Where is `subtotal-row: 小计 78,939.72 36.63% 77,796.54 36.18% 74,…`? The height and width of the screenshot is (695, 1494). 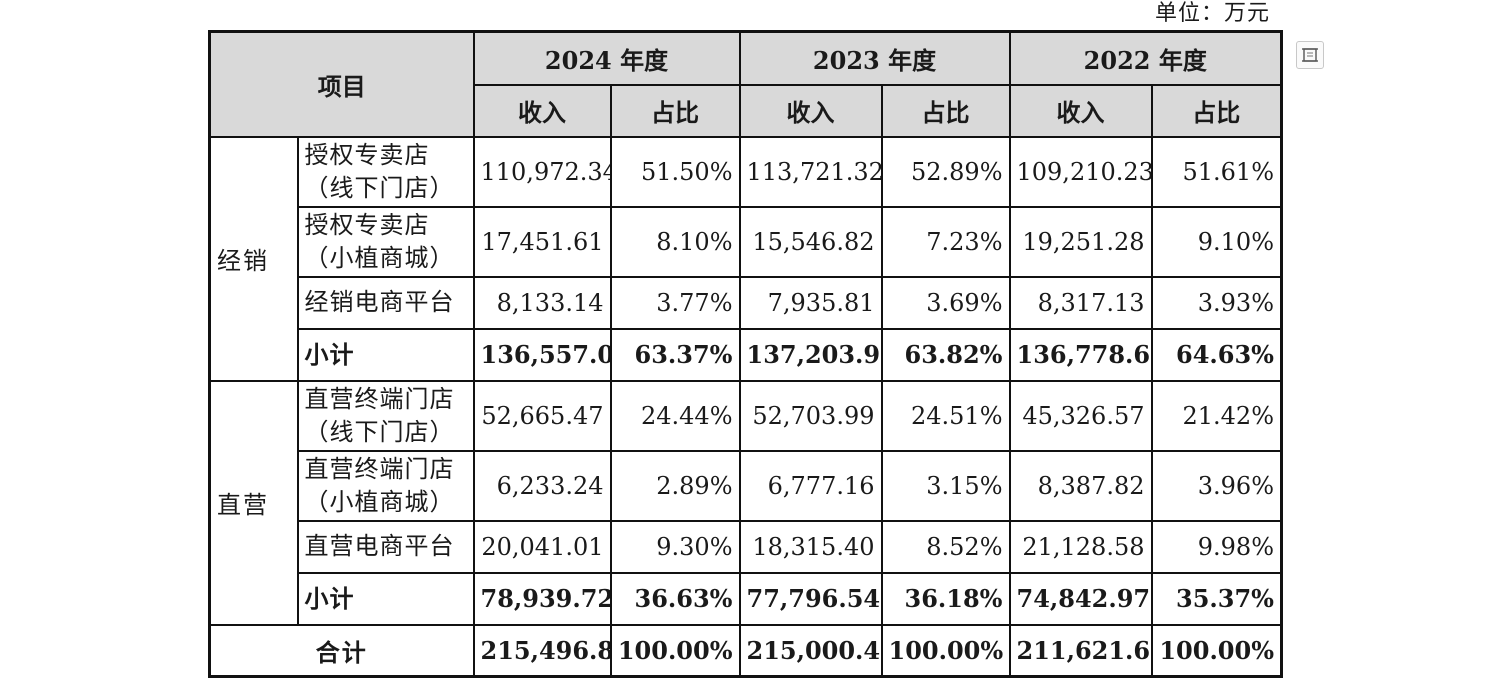
subtotal-row: 小计 78,939.72 36.63% 77,796.54 36.18% 74,… is located at coordinates (746, 598).